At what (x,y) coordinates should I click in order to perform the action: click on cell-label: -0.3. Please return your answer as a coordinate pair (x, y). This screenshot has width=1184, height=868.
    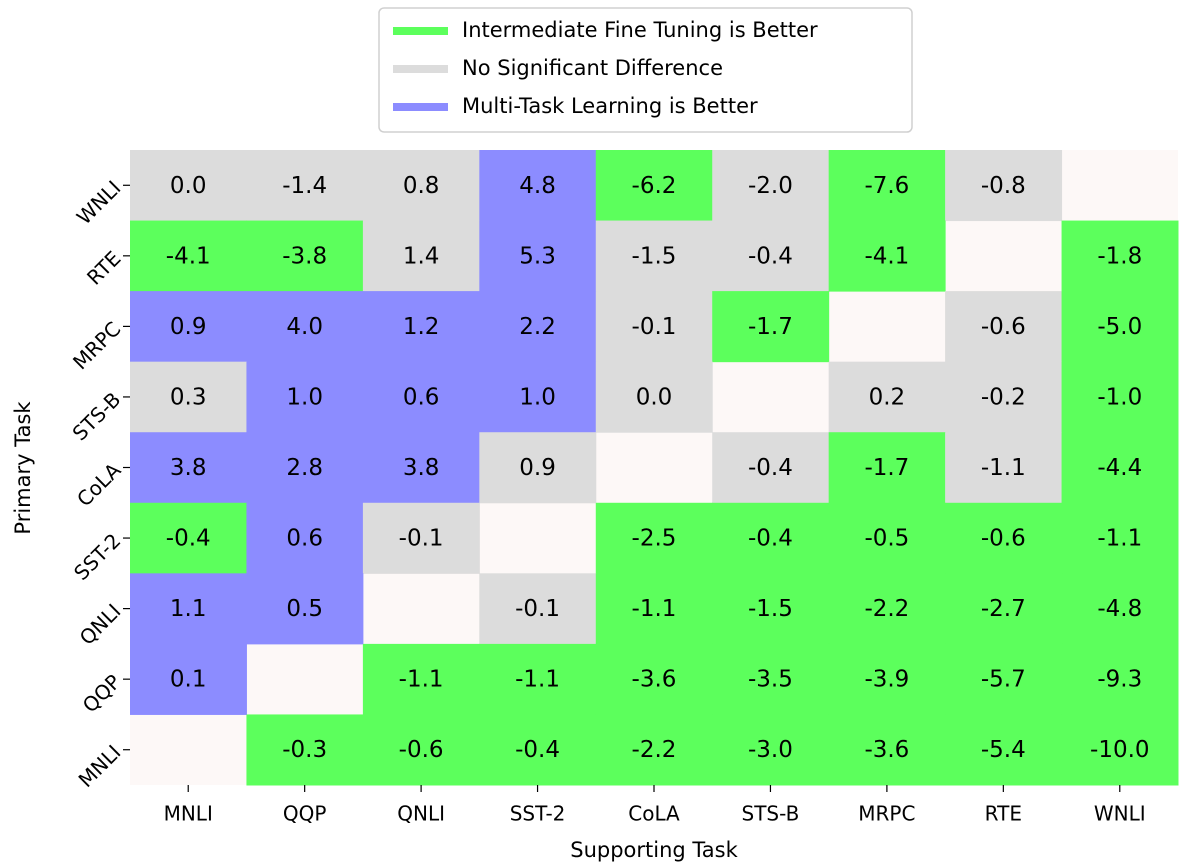
    Looking at the image, I should click on (304, 750).